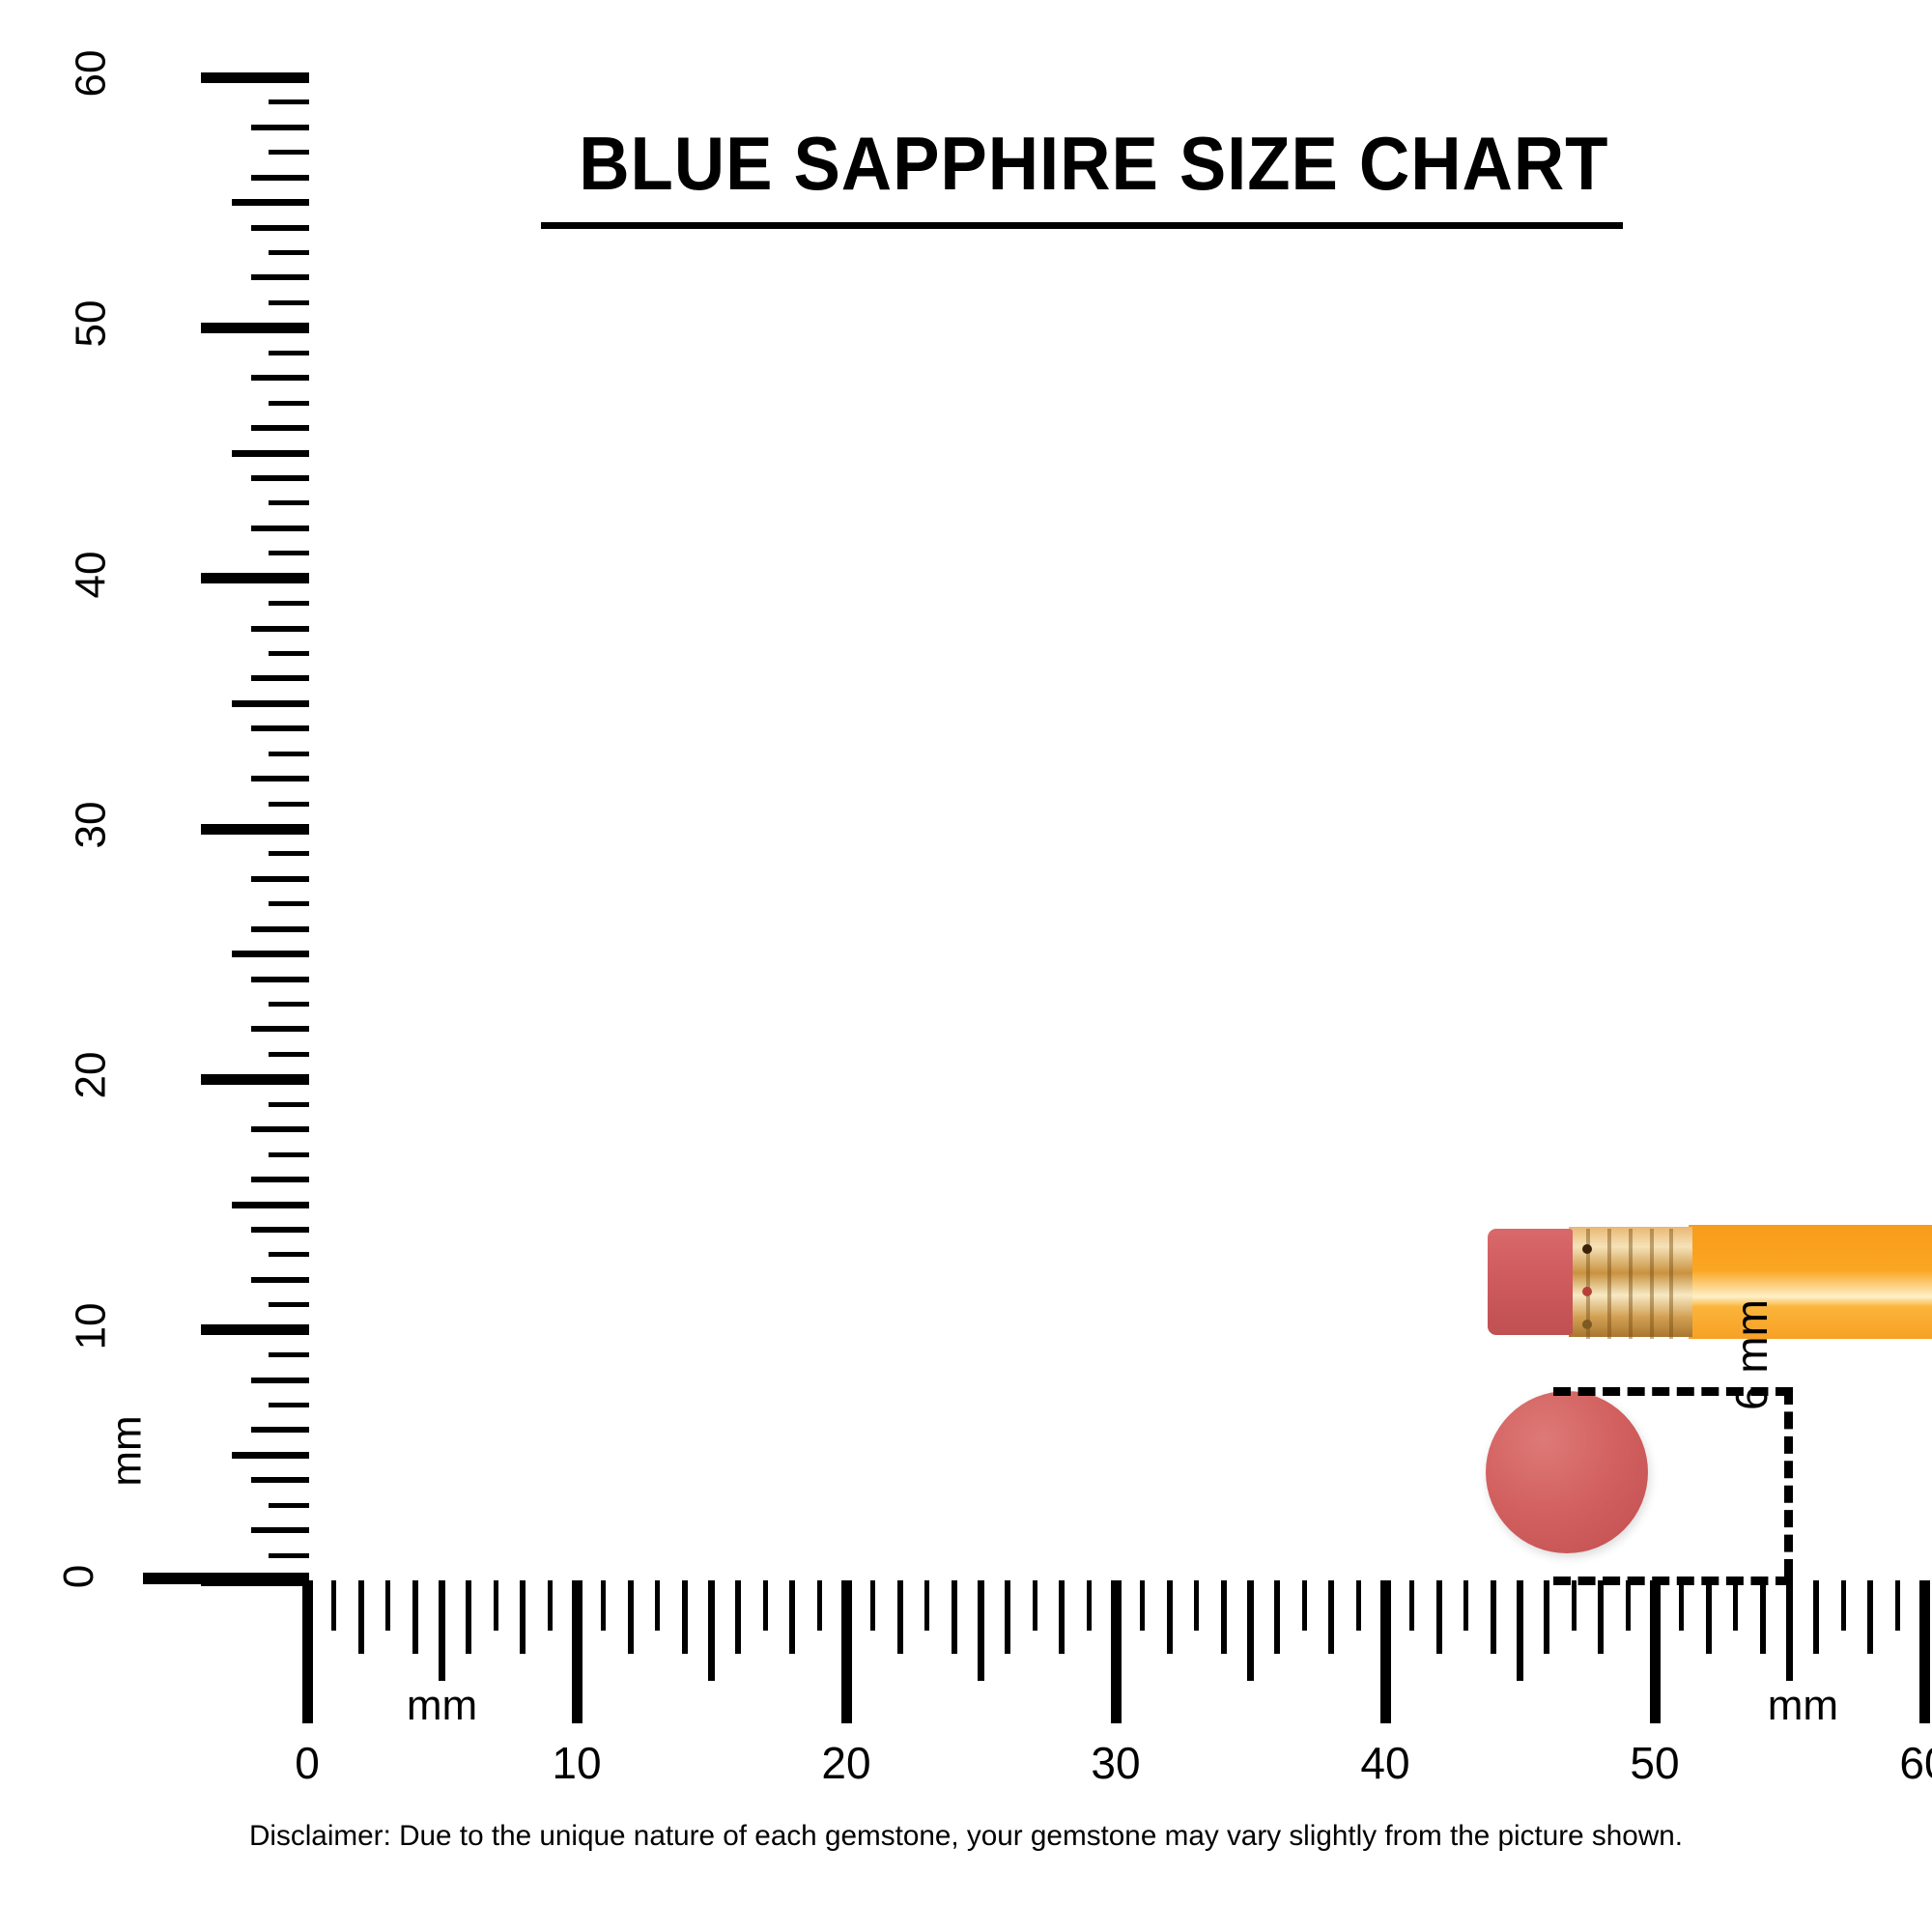 The height and width of the screenshot is (1932, 1932). Describe the element at coordinates (1810, 1282) in the screenshot. I see `pencil-body` at that location.